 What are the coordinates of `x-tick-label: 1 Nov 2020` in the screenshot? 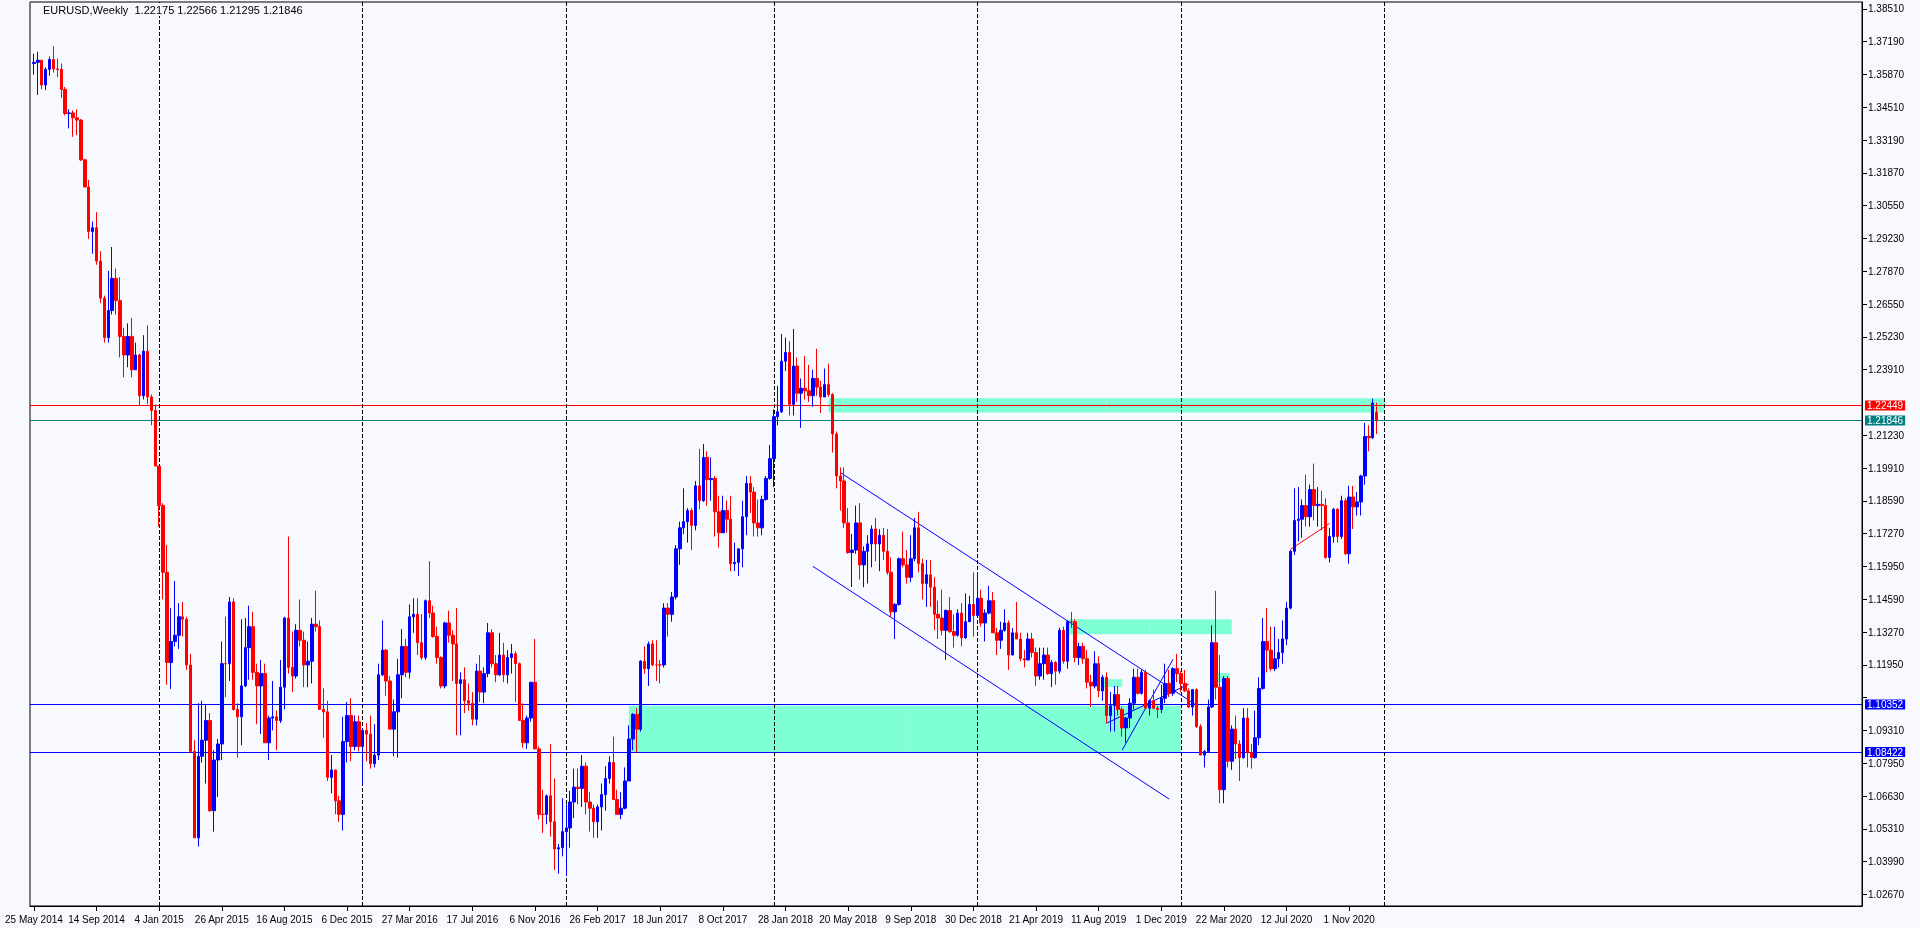 It's located at (1349, 919).